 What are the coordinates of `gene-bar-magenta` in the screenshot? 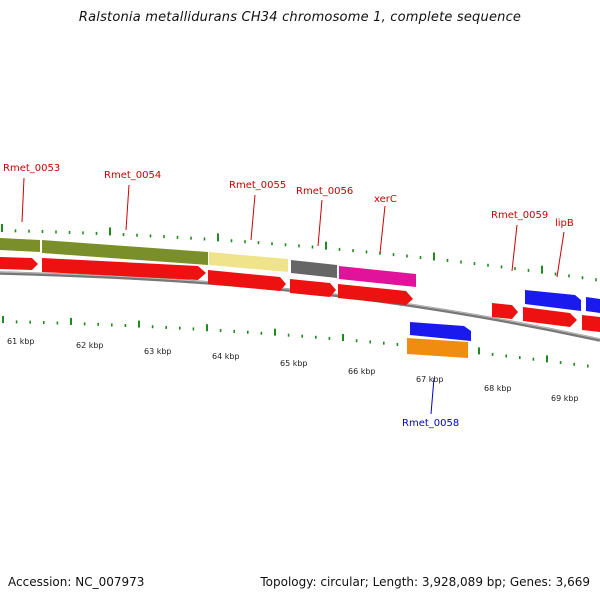 It's located at (377, 276).